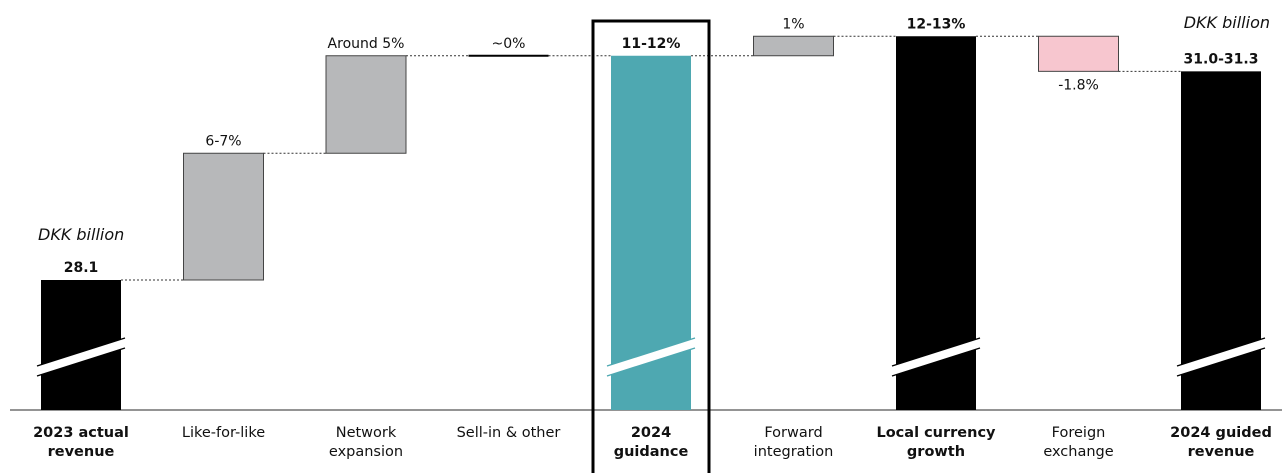 The height and width of the screenshot is (473, 1282). Describe the element at coordinates (1221, 433) in the screenshot. I see `category-label: 2024 guided` at that location.